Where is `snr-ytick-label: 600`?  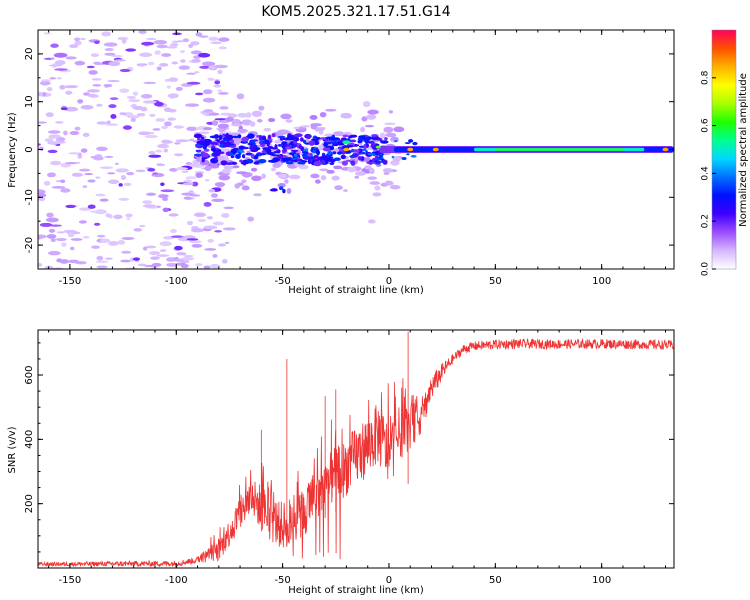 snr-ytick-label: 600 is located at coordinates (29, 374).